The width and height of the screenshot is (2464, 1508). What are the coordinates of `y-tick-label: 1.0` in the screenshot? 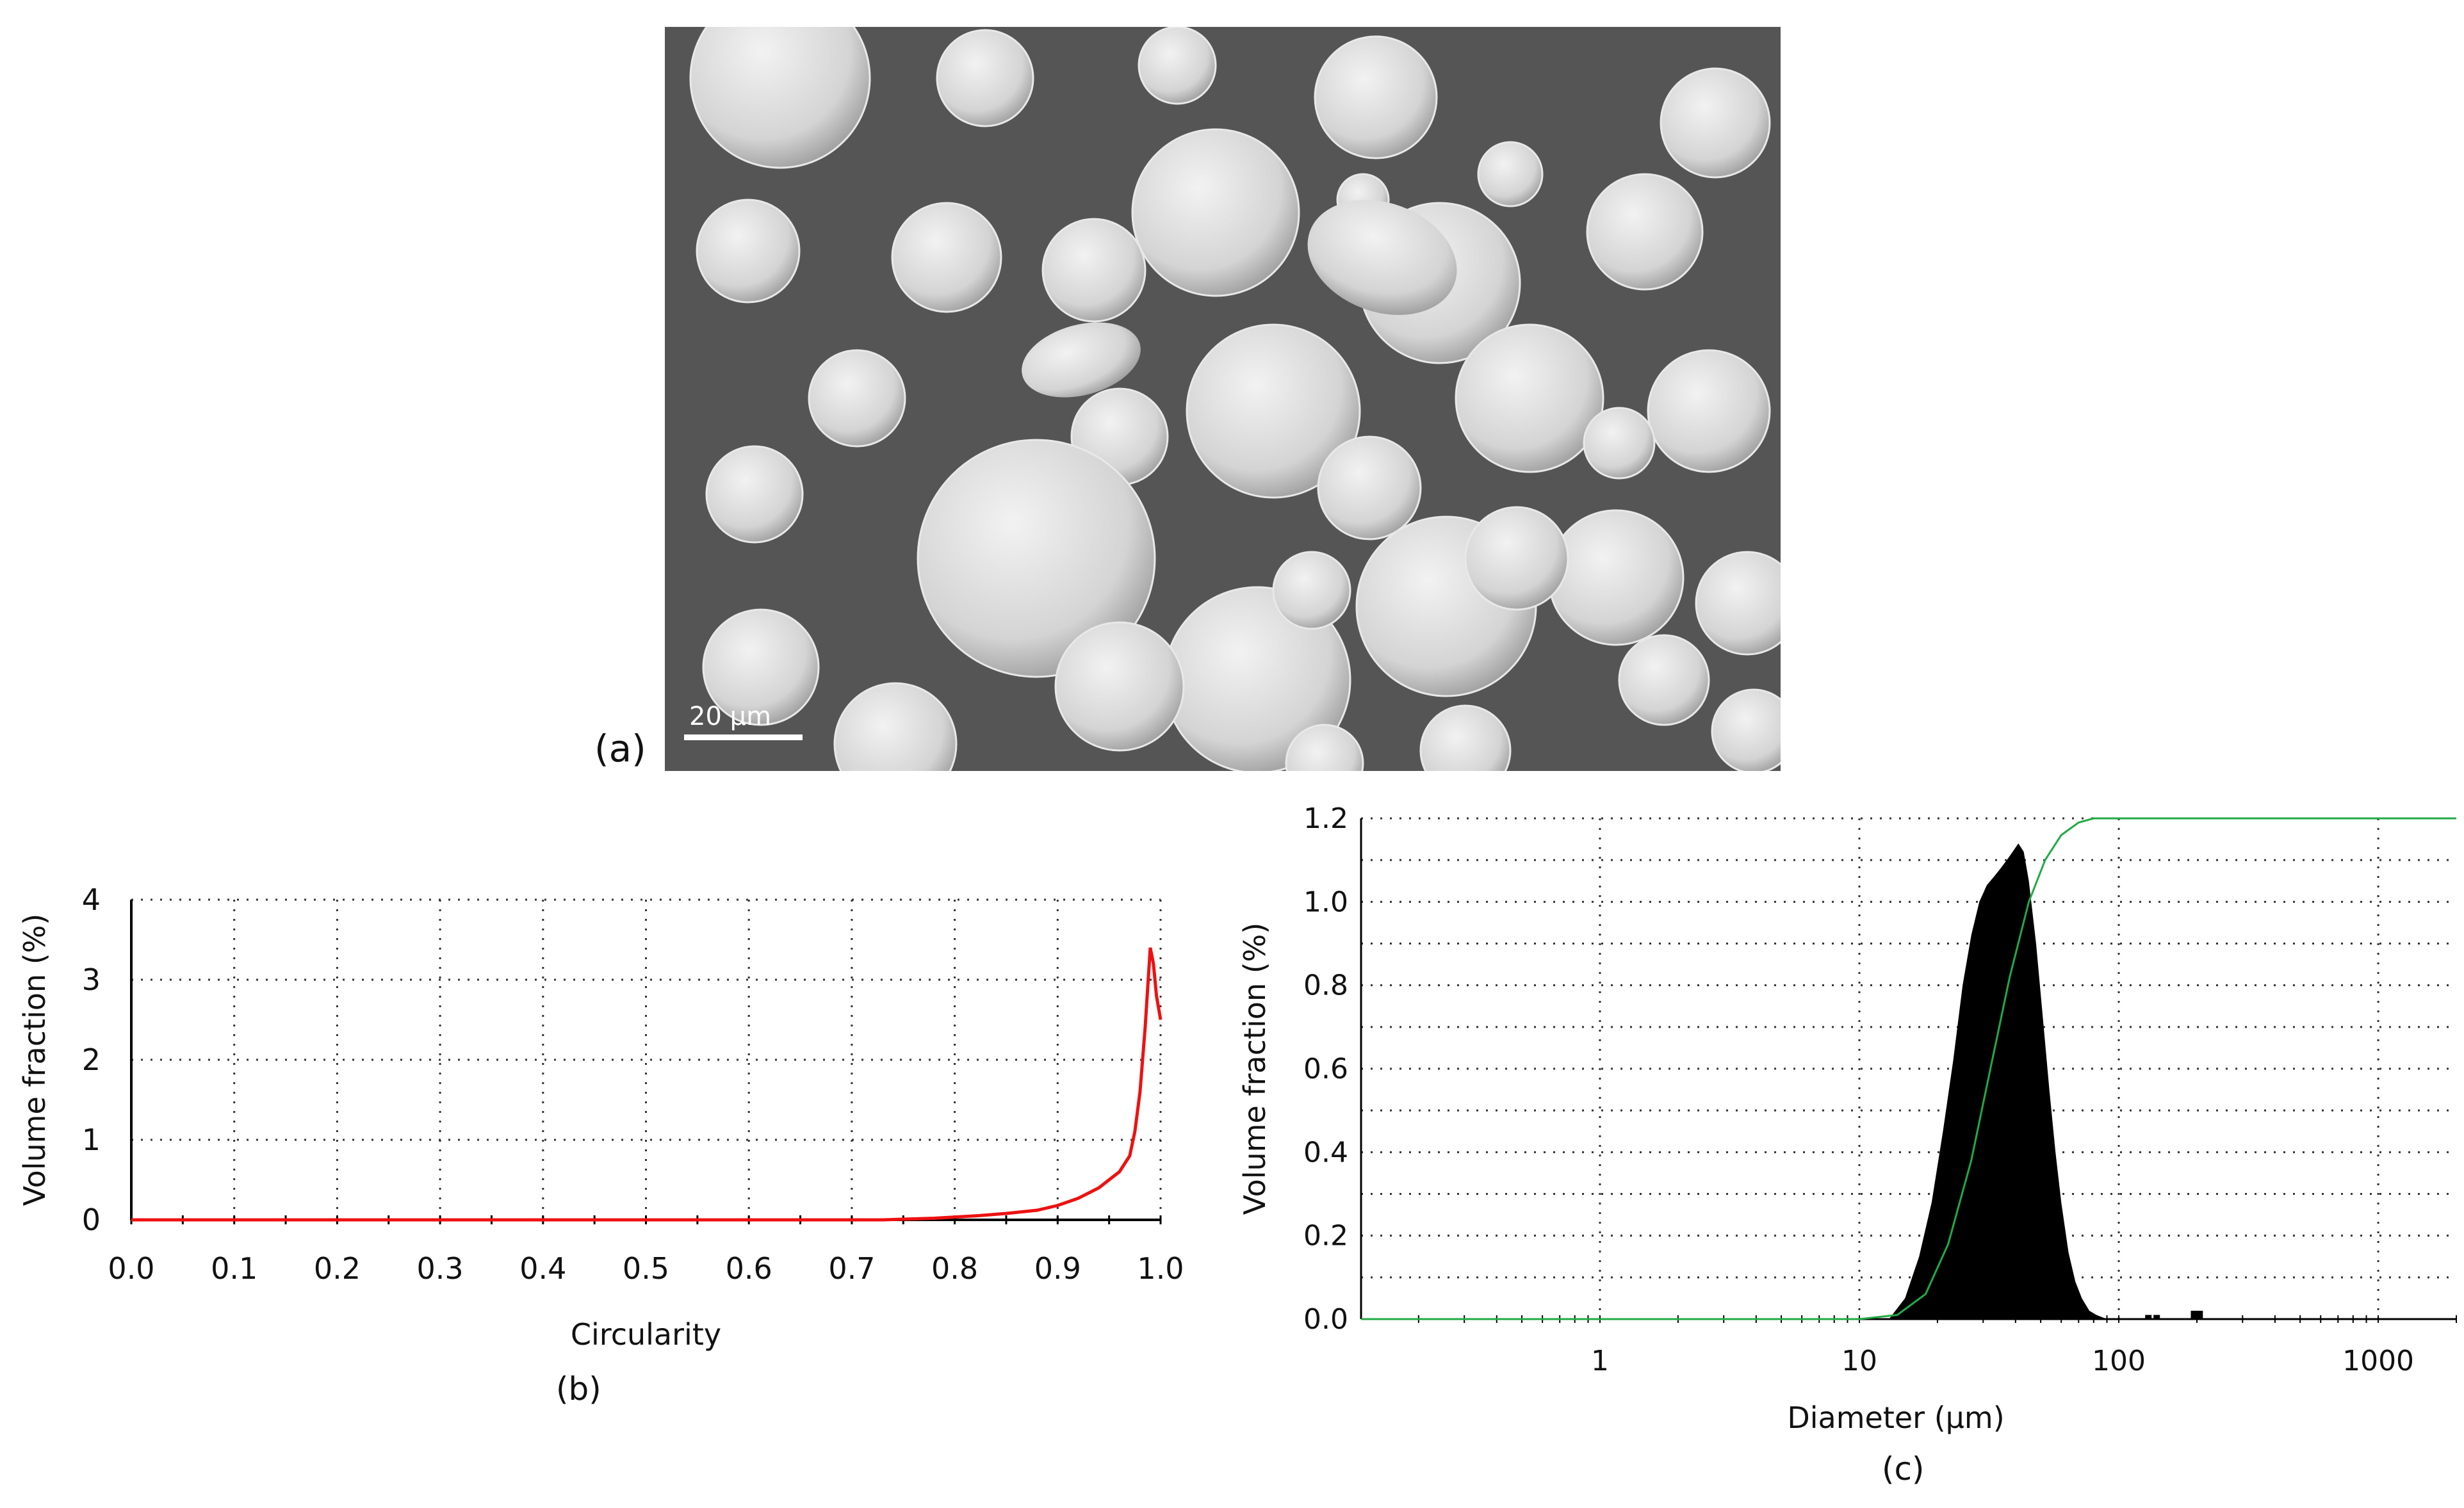 It's located at (1325, 902).